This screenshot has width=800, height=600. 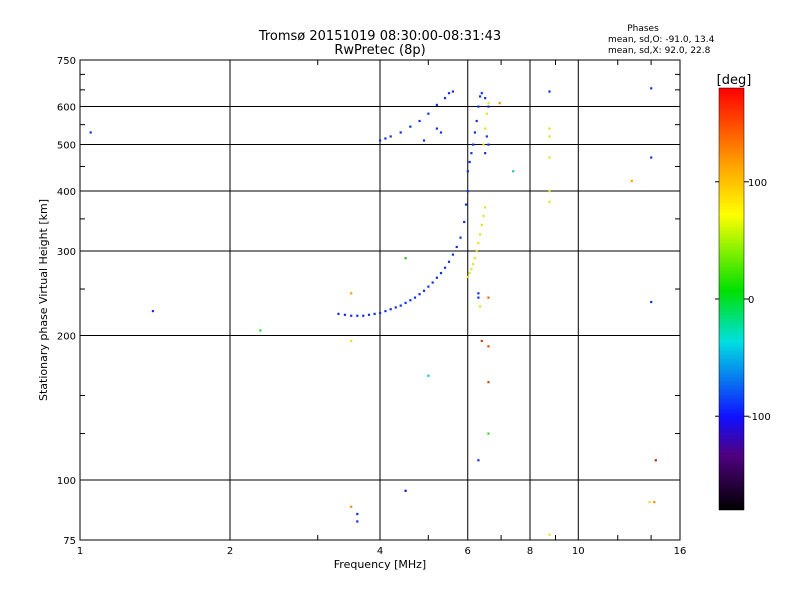 What do you see at coordinates (66, 301) in the screenshot?
I see `y-tick-labels: 75 100 200 300 400 500 600 750` at bounding box center [66, 301].